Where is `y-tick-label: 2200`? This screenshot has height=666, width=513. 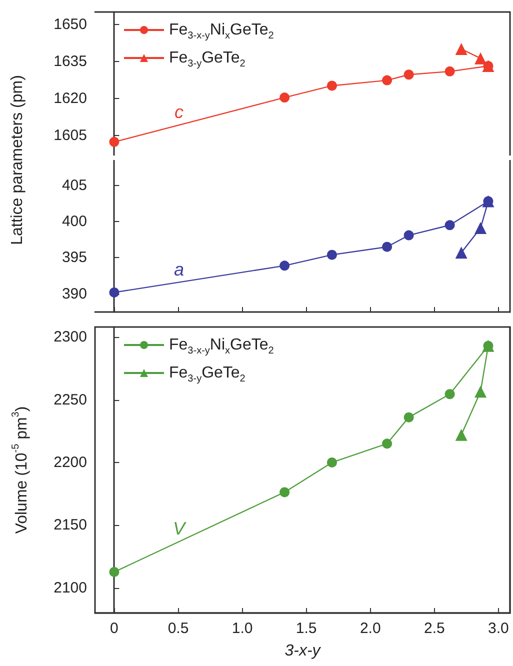 y-tick-label: 2200 is located at coordinates (70, 462).